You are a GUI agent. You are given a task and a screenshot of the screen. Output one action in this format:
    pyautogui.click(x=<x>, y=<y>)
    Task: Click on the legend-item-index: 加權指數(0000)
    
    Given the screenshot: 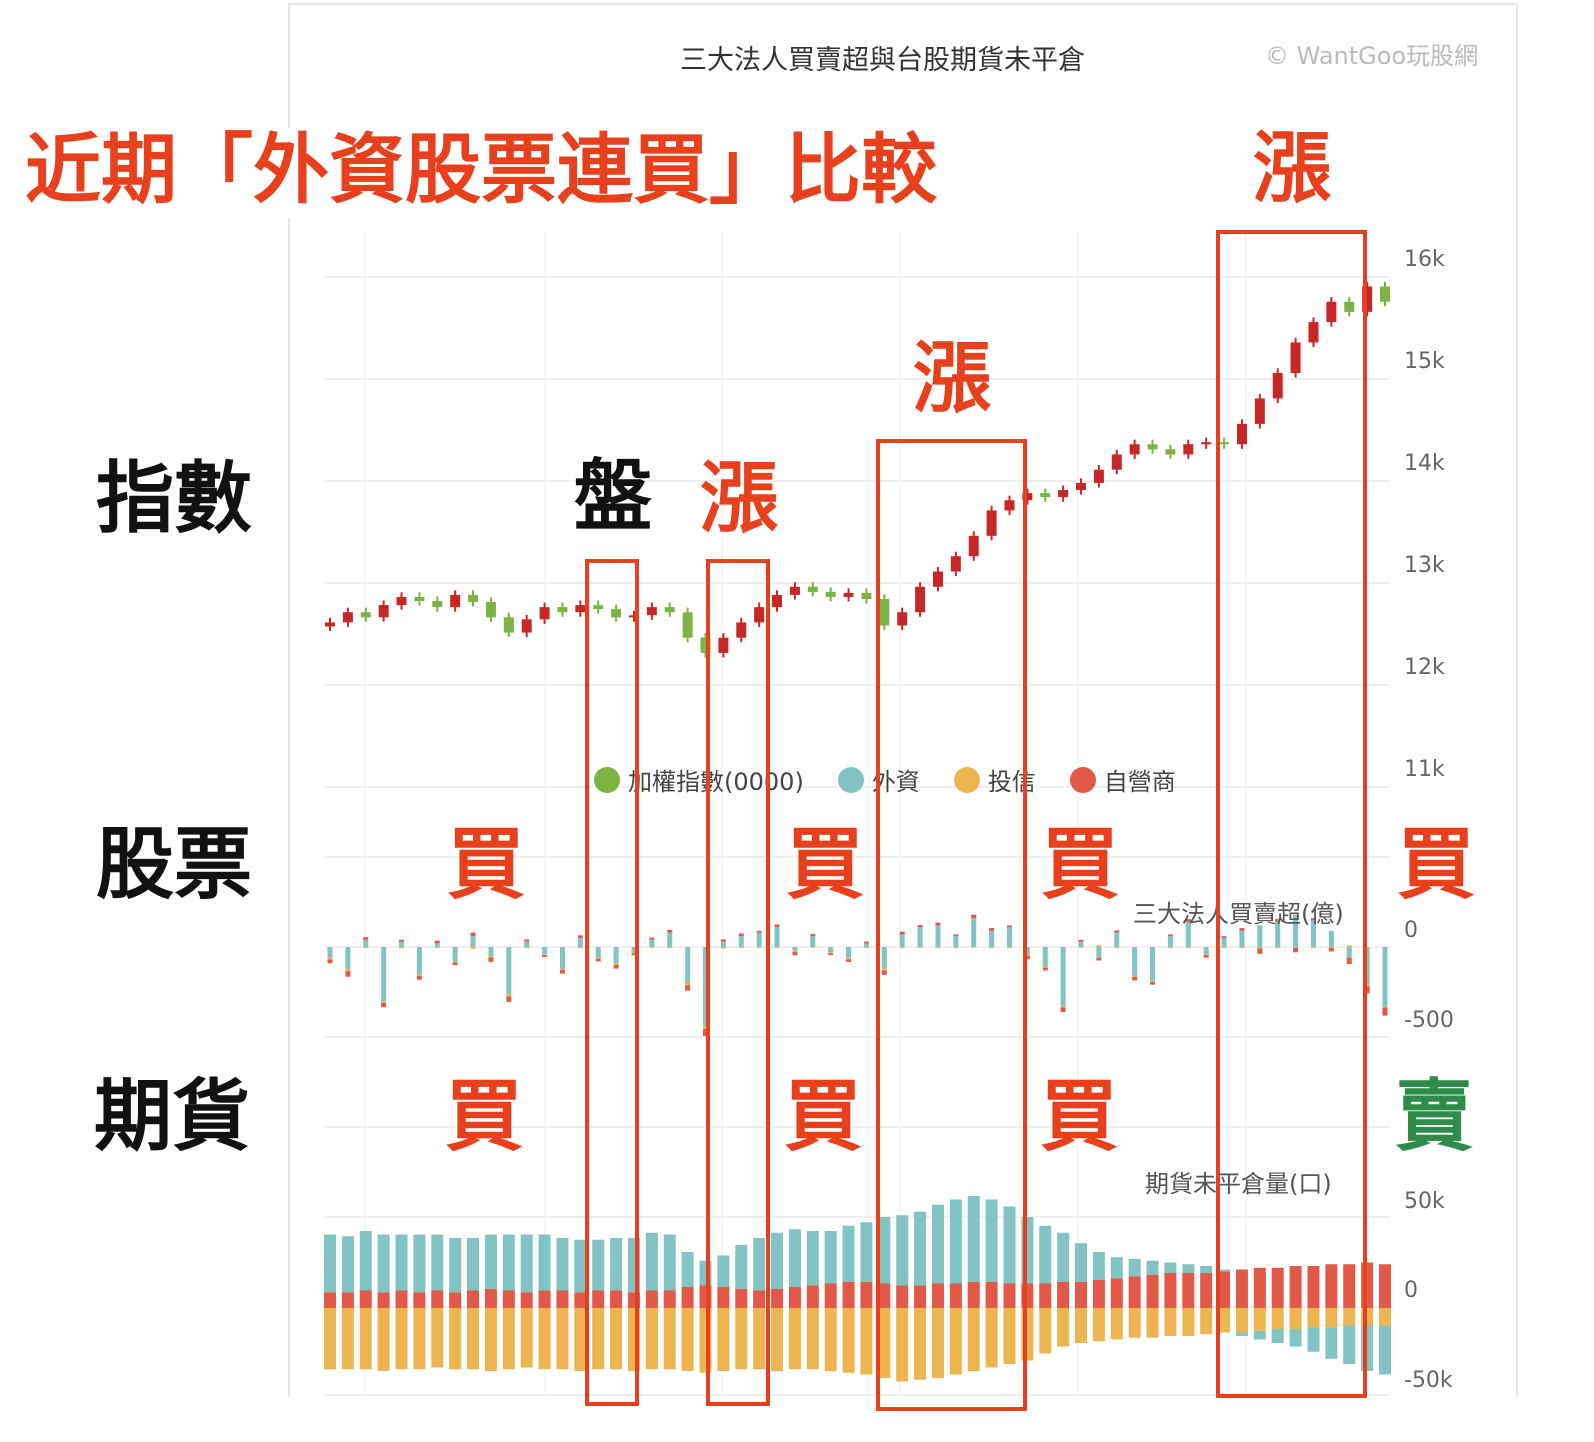 What is the action you would take?
    pyautogui.click(x=699, y=779)
    